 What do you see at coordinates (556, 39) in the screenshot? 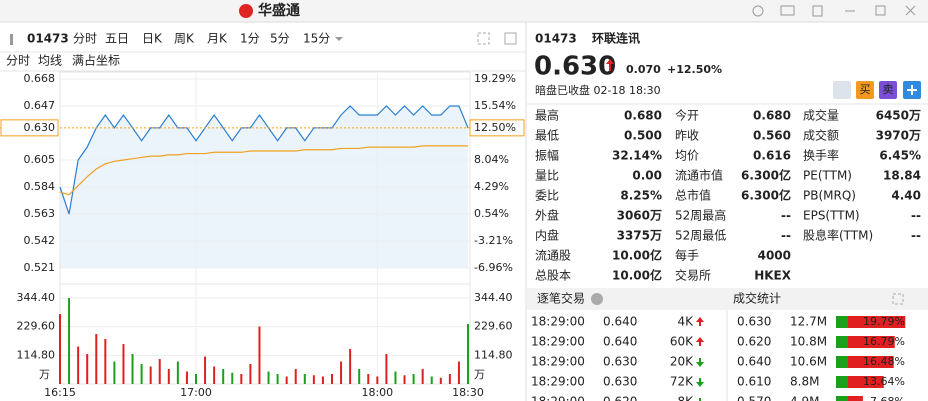
I see `quote-code: 01473` at bounding box center [556, 39].